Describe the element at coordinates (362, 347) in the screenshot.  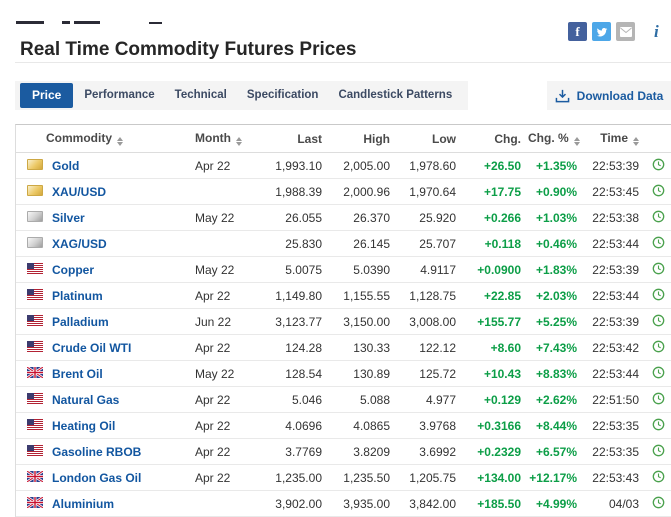
I see `high-cell: 130.33` at that location.